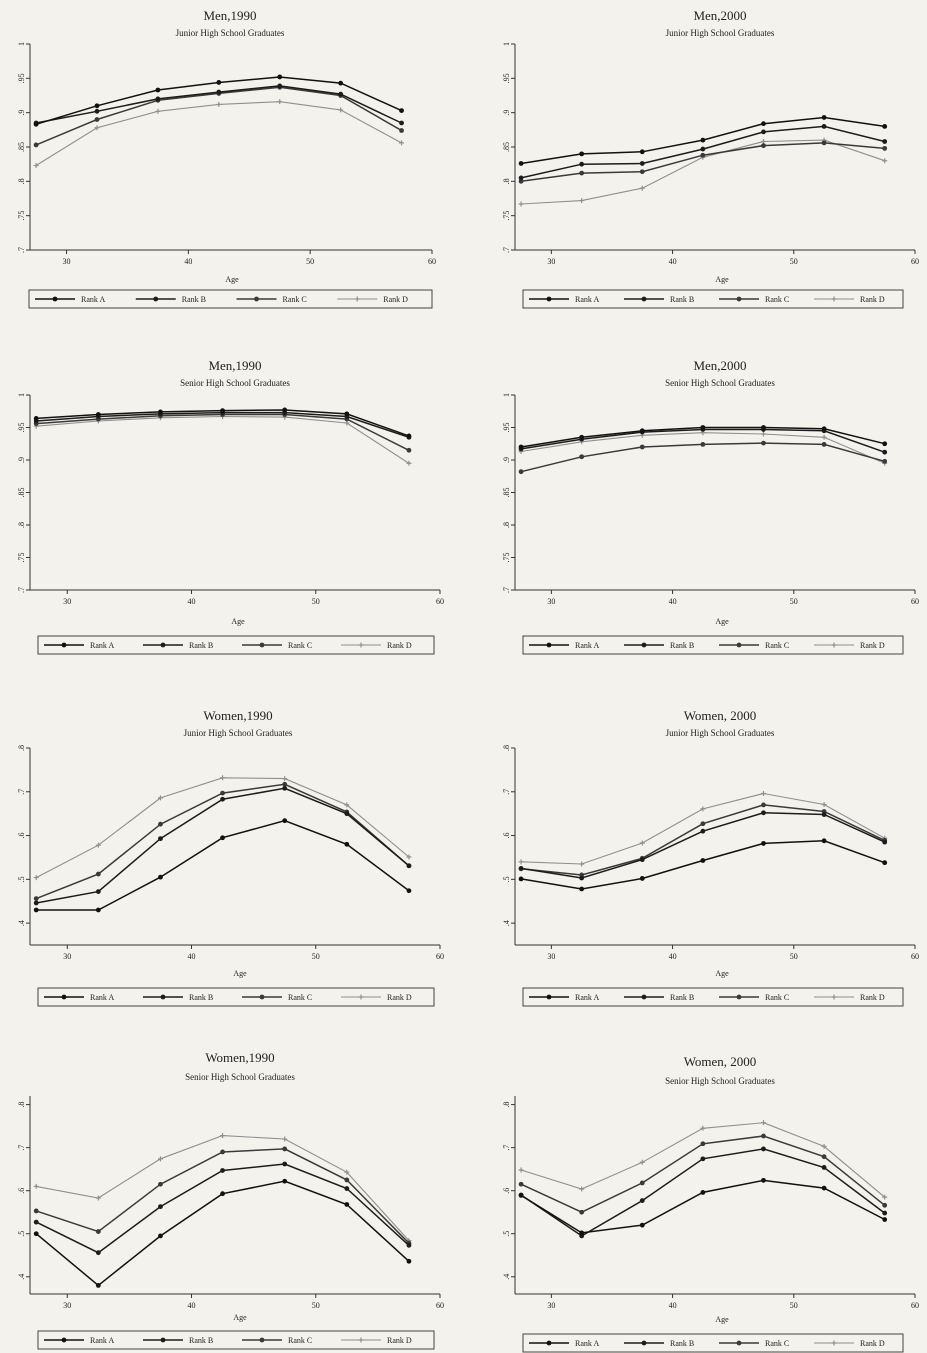 The image size is (927, 1353). I want to click on legend: Rank A Rank B Rank C Rank D, so click(713, 997).